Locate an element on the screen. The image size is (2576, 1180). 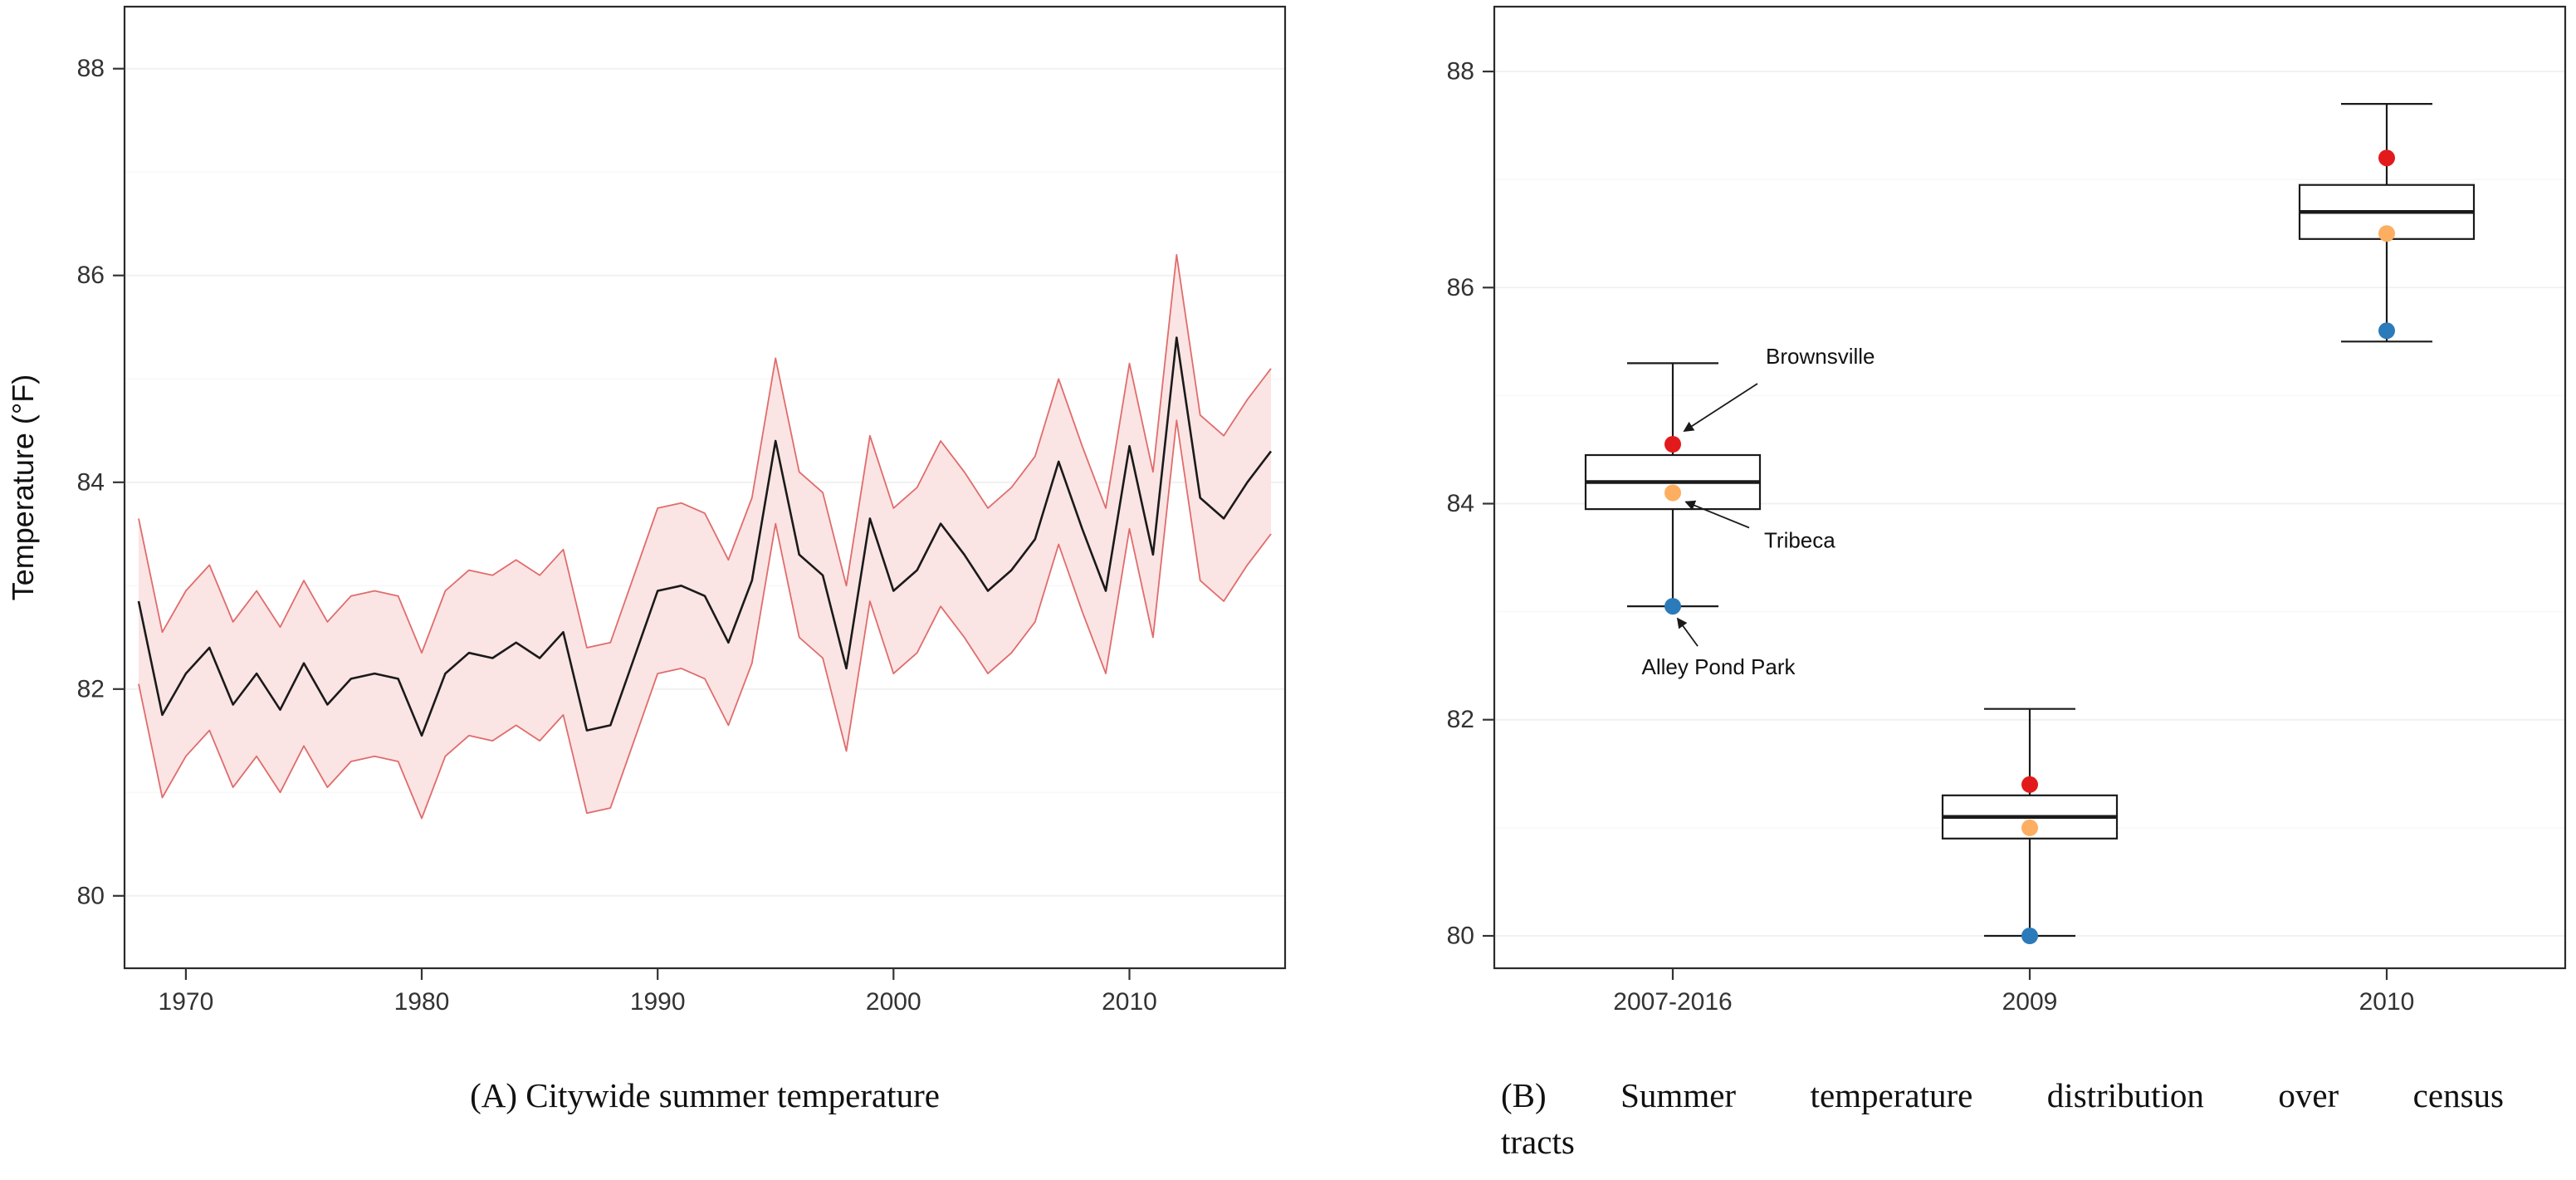
annotation-label: Alley Pond Park is located at coordinates (1719, 666).